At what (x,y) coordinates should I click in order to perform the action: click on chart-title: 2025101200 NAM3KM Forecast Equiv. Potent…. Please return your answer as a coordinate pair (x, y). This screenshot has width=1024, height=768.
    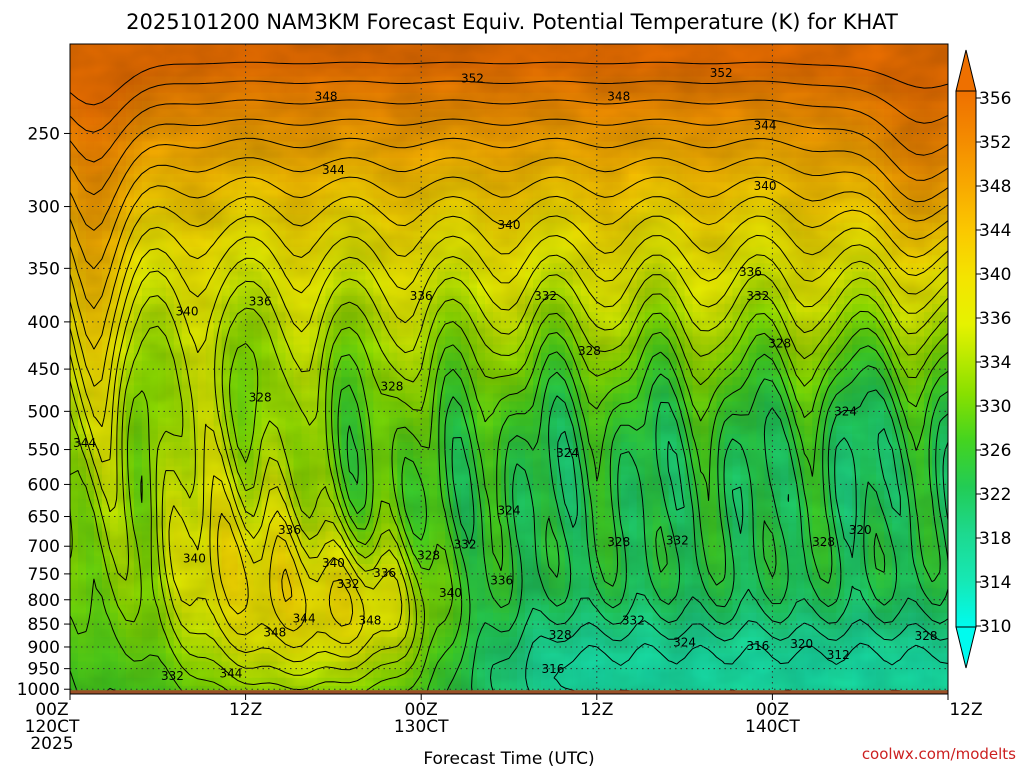
    Looking at the image, I should click on (512, 22).